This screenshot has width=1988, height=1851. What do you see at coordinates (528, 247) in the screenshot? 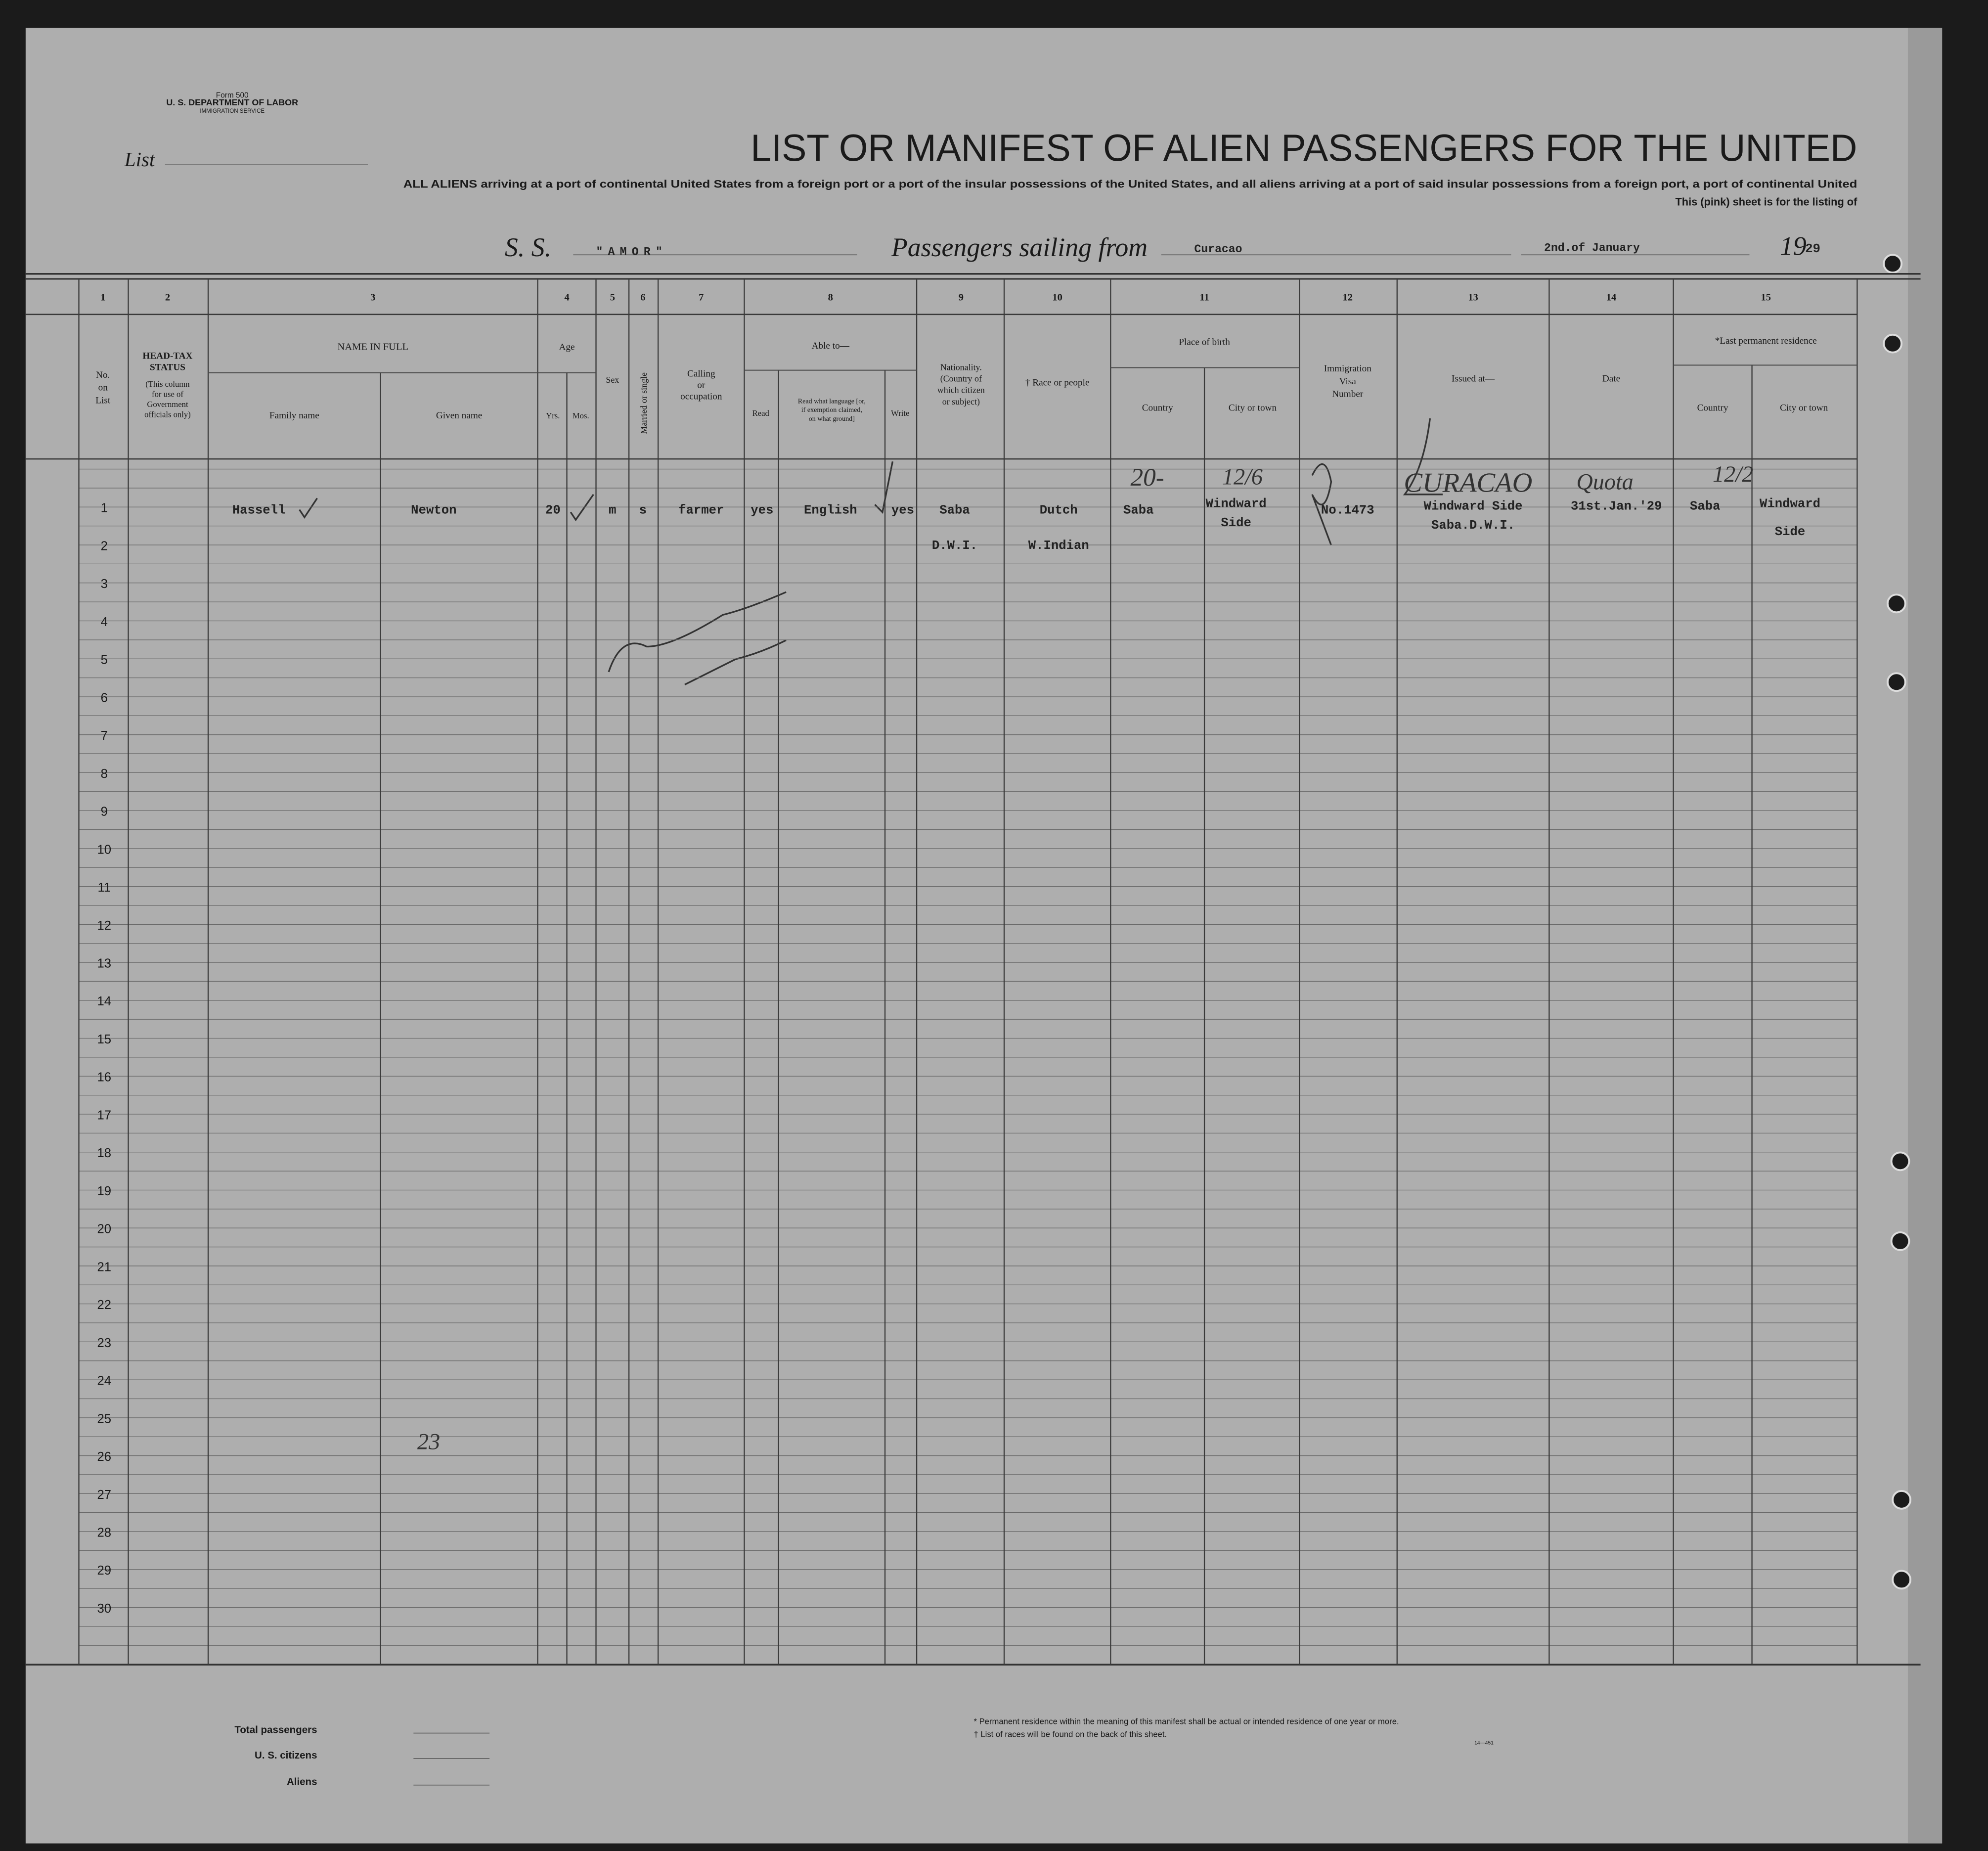
I see `ship-prefix: S. S.` at bounding box center [528, 247].